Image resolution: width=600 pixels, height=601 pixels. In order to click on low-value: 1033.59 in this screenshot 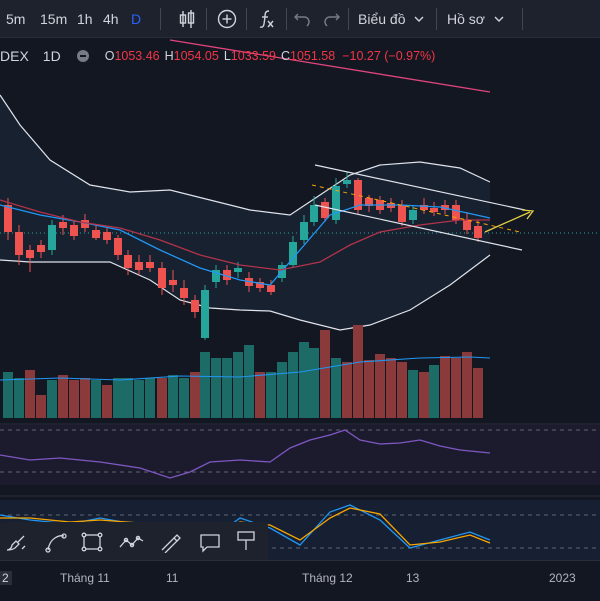, I will do `click(253, 56)`.